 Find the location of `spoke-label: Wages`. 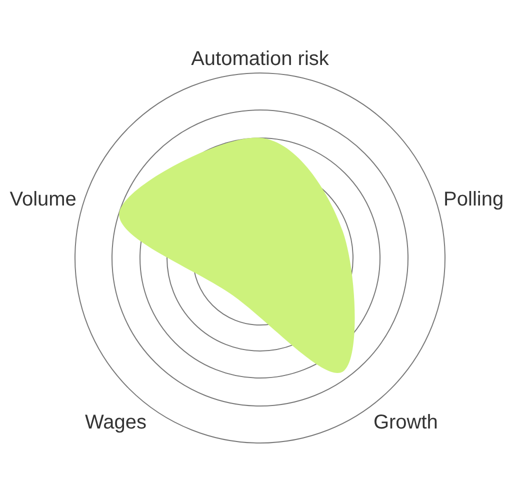

spoke-label: Wages is located at coordinates (116, 422).